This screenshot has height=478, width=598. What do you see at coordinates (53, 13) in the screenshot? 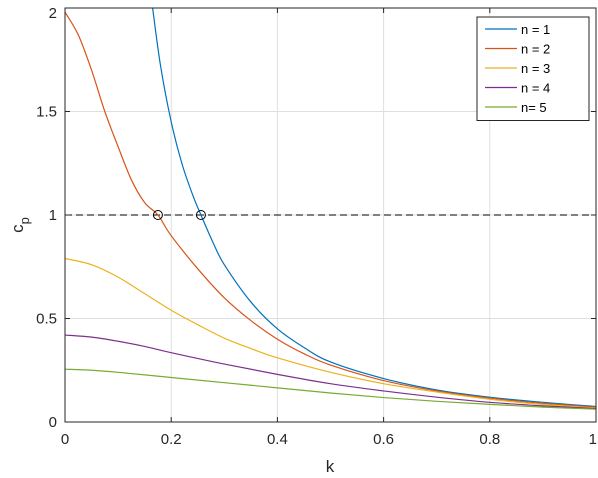
I see `y-tick-label-4: 2` at bounding box center [53, 13].